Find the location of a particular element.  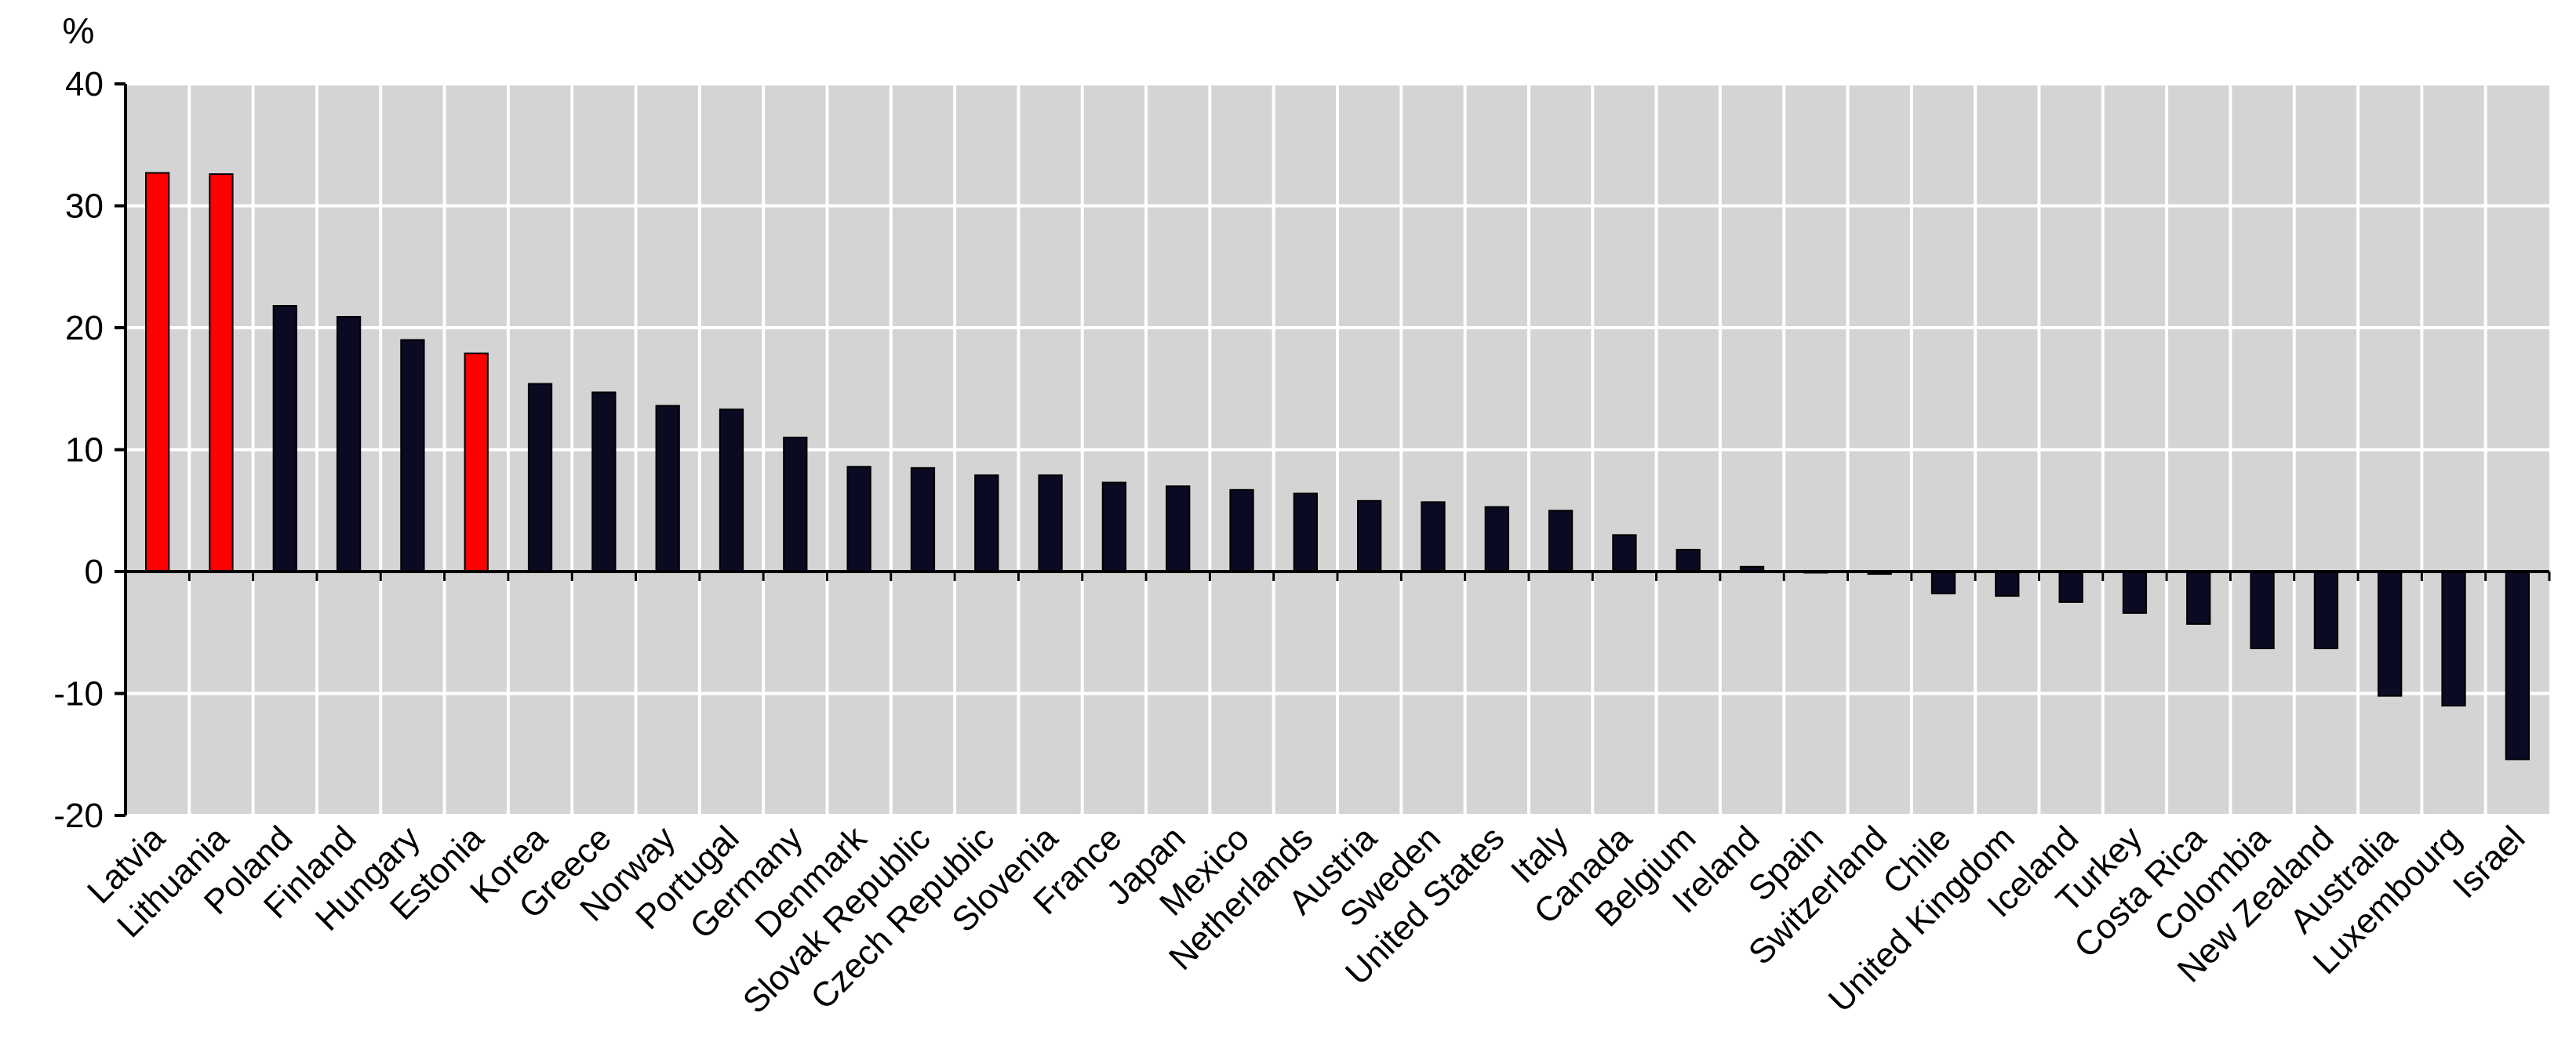

bar-chile is located at coordinates (1943, 582).